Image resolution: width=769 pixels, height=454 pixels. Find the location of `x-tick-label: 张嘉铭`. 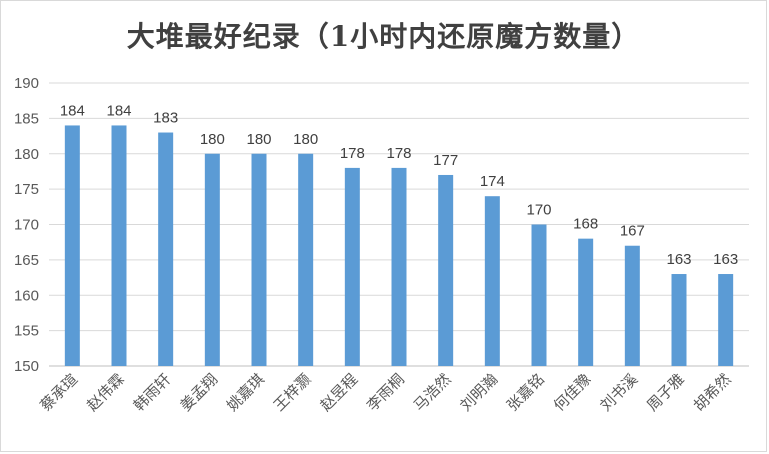

x-tick-label: 张嘉铭 is located at coordinates (525, 392).